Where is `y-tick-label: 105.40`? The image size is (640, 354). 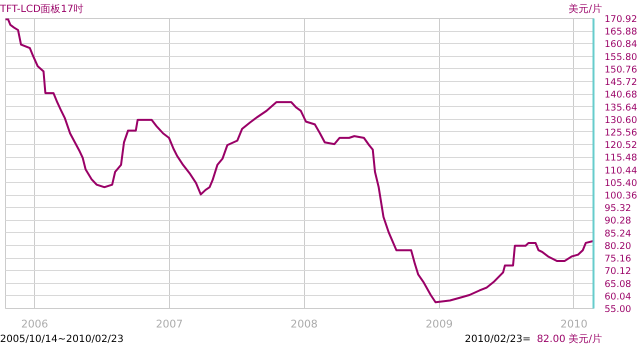 y-tick-label: 105.40 is located at coordinates (621, 183).